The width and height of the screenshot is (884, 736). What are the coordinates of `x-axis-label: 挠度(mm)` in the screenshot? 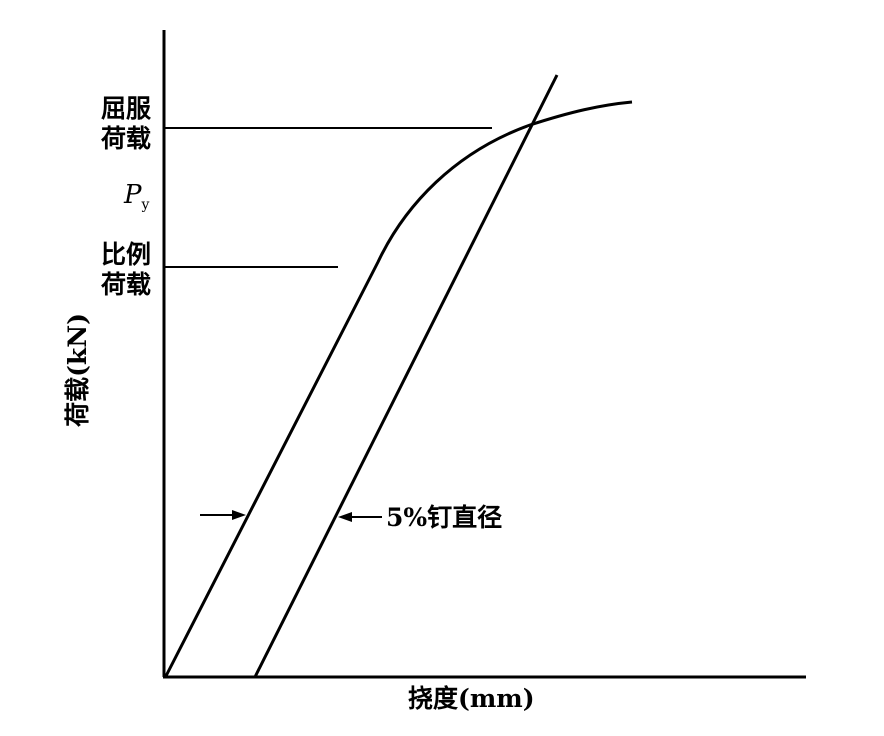 It's located at (471, 698).